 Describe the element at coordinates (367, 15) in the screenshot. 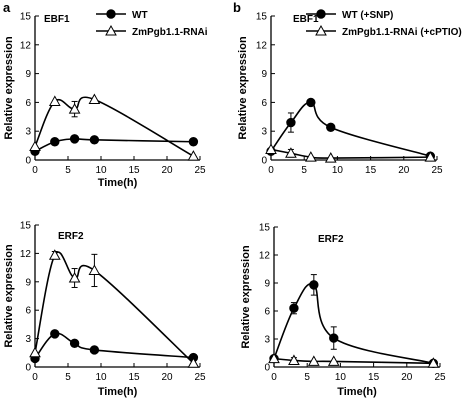

I see `legend-label: WT (+SNP)` at that location.